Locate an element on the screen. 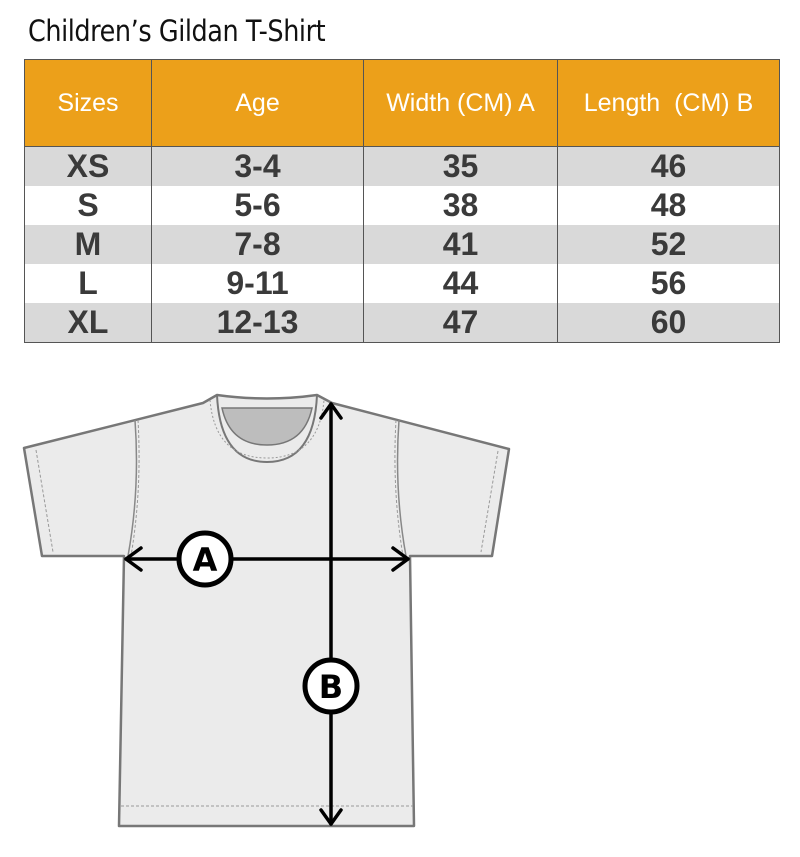 This screenshot has height=857, width=800. table-row: XL 12-13 47 60 is located at coordinates (402, 323).